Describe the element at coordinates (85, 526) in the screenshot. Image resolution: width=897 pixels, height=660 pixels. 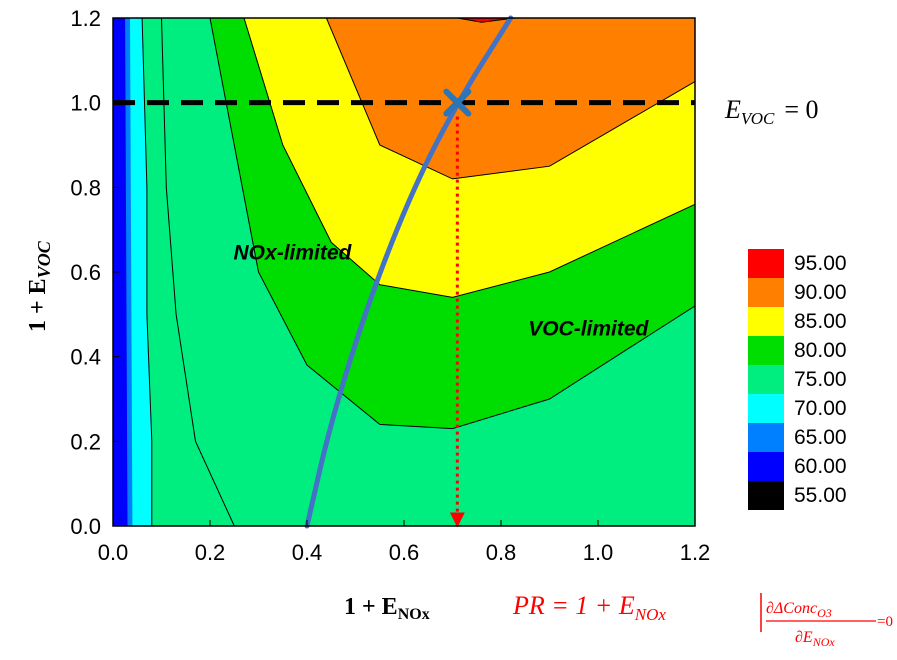
I see `y-tick-label: 0.0` at that location.